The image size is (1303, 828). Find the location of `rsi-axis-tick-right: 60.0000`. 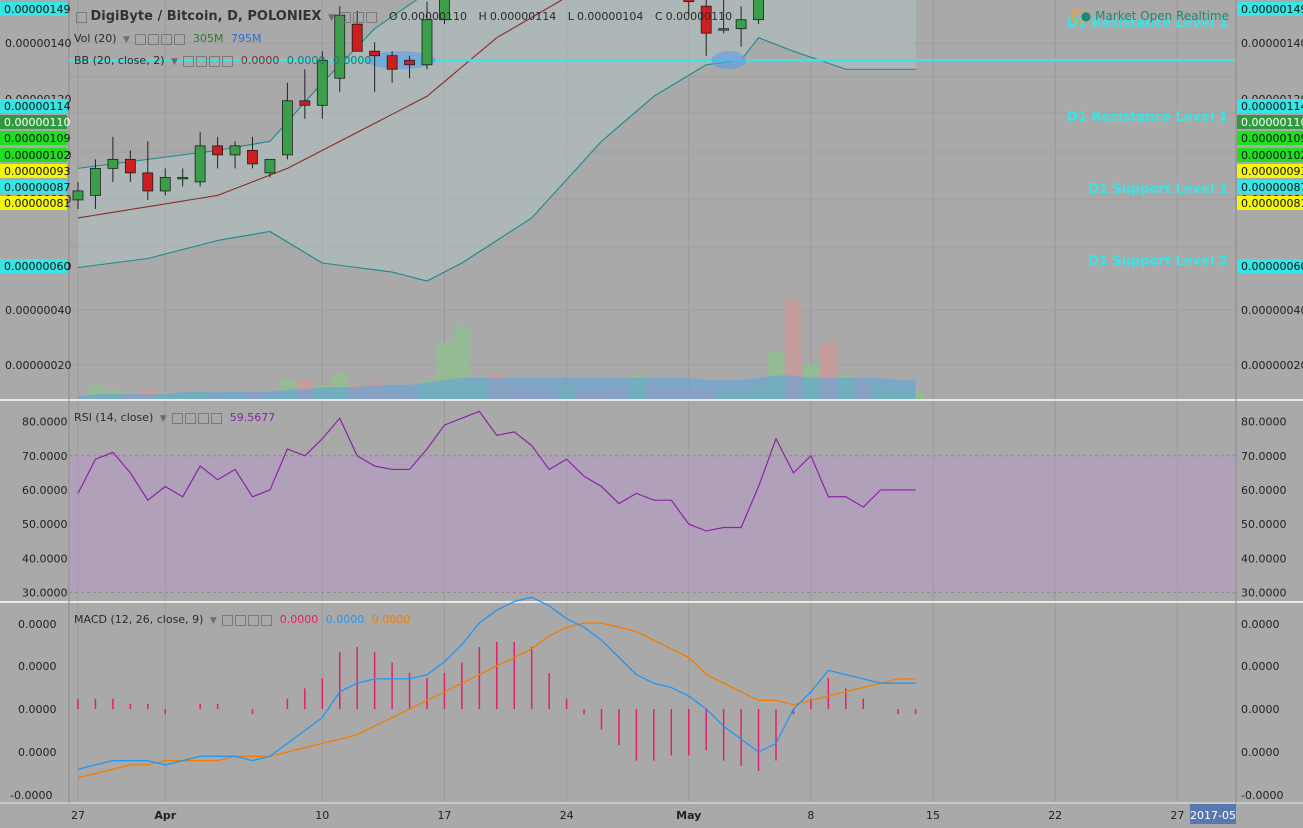

rsi-axis-tick-right: 60.0000 is located at coordinates (1264, 490).